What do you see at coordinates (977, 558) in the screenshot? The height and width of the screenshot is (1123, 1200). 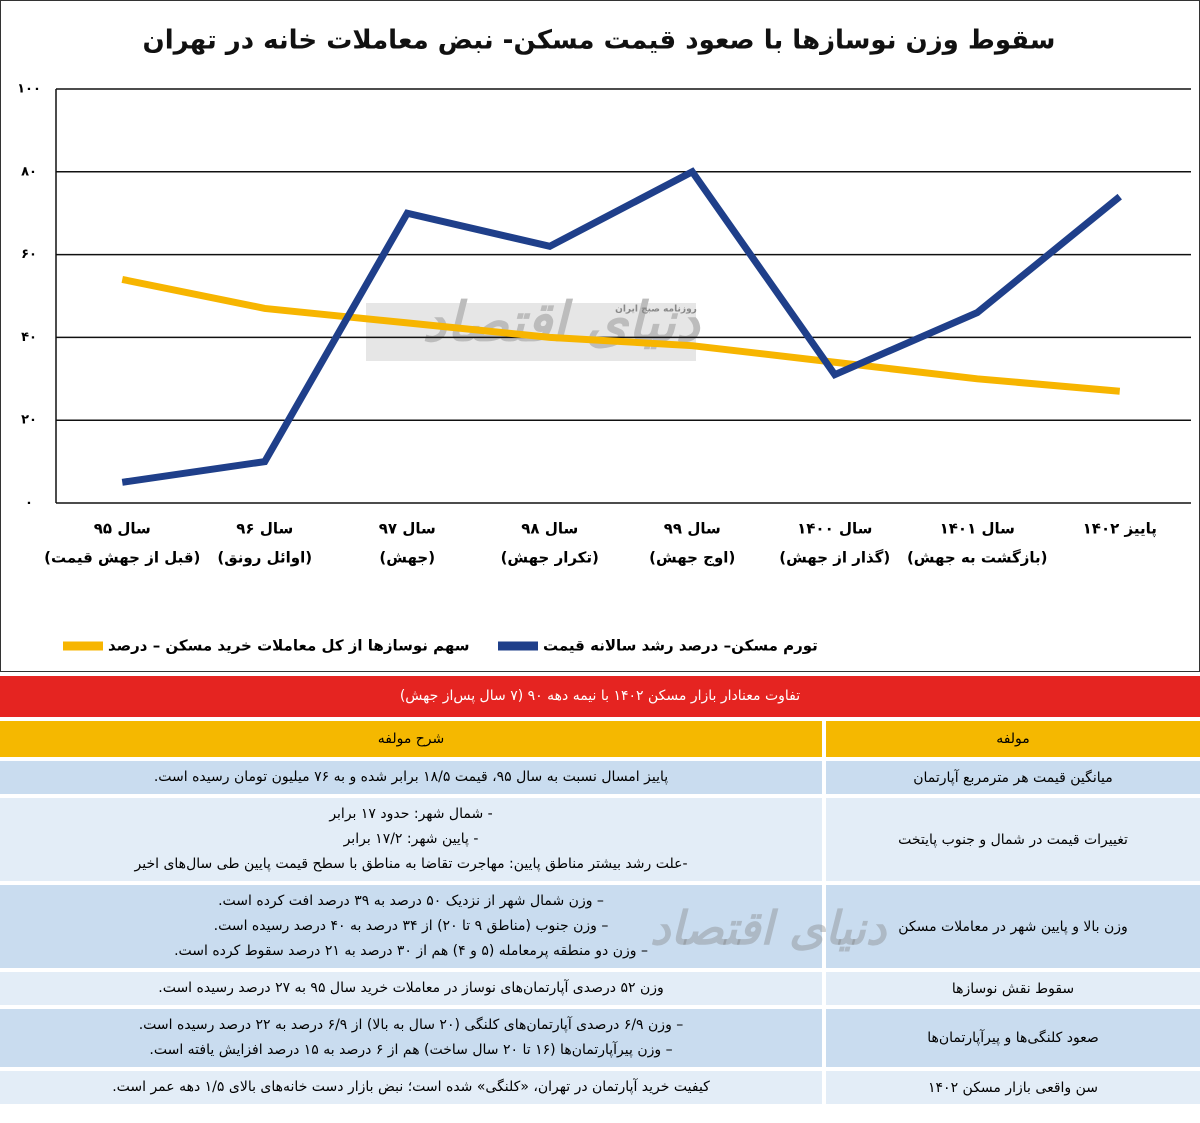 I see `x-tick-note: (بازگشت به جهش)` at bounding box center [977, 558].